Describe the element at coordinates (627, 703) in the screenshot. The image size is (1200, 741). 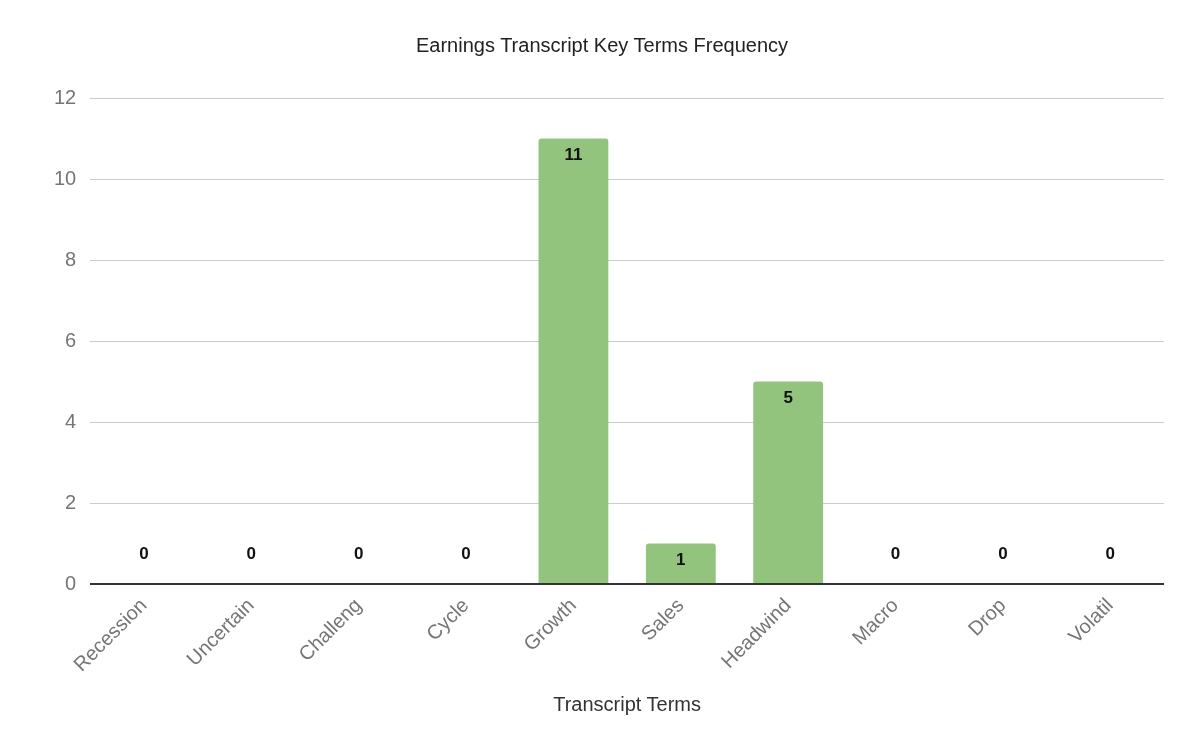
I see `x-axis-title: Transcript Terms` at that location.